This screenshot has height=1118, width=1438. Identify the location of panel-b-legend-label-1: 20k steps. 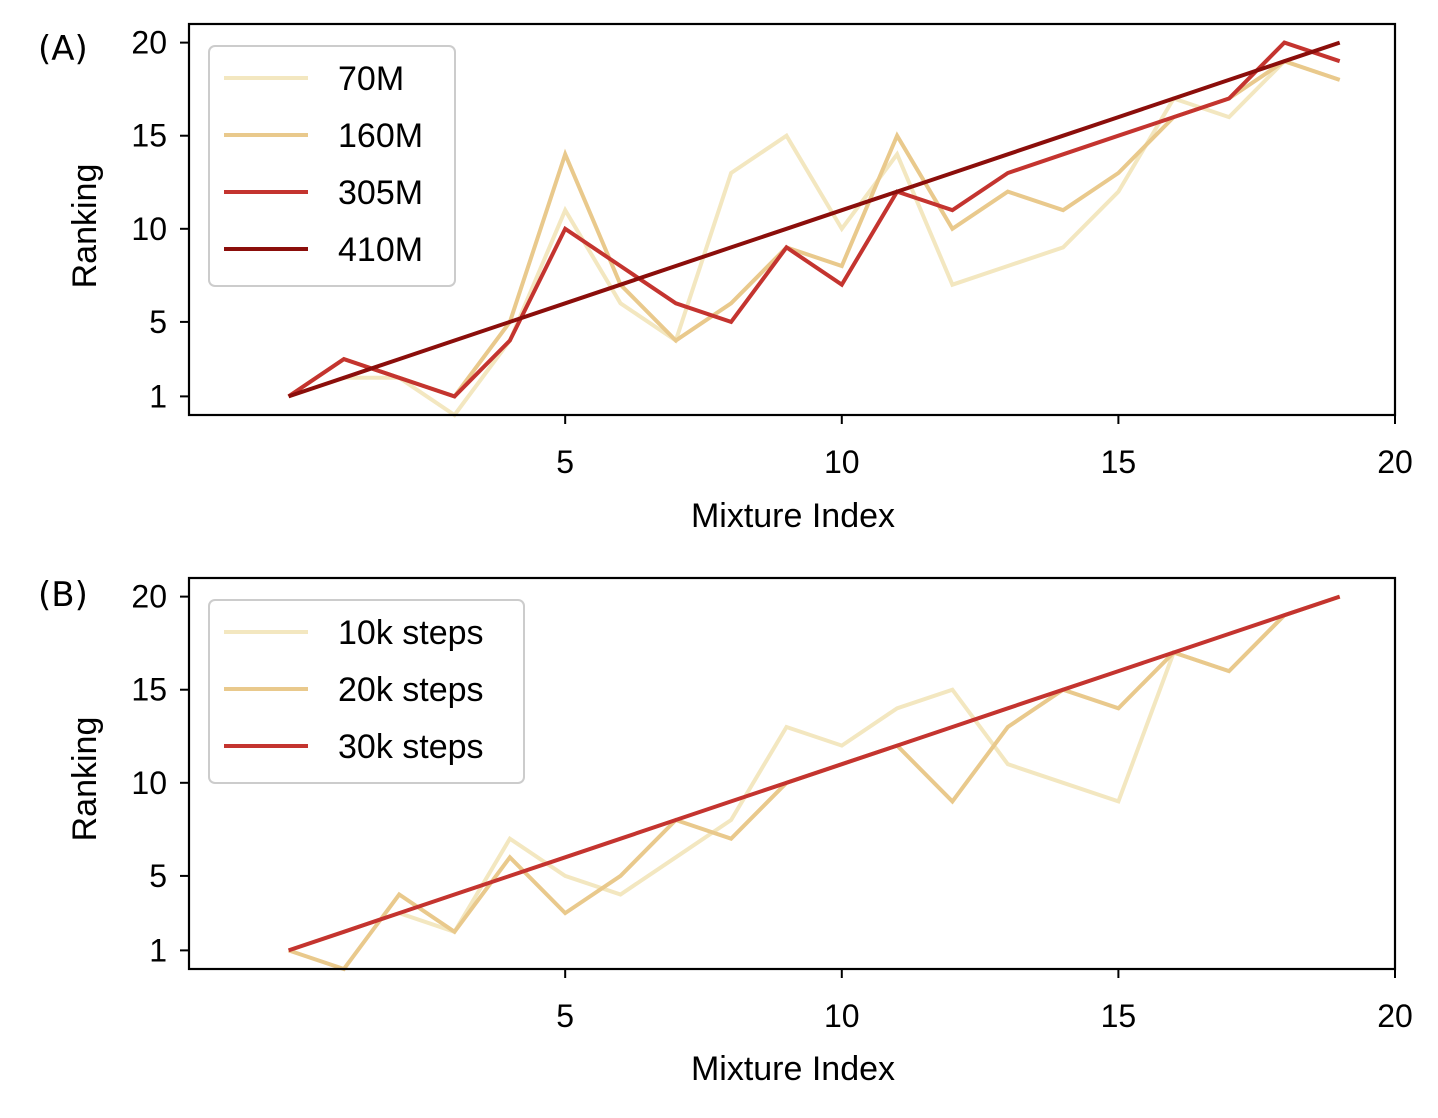
(411, 690).